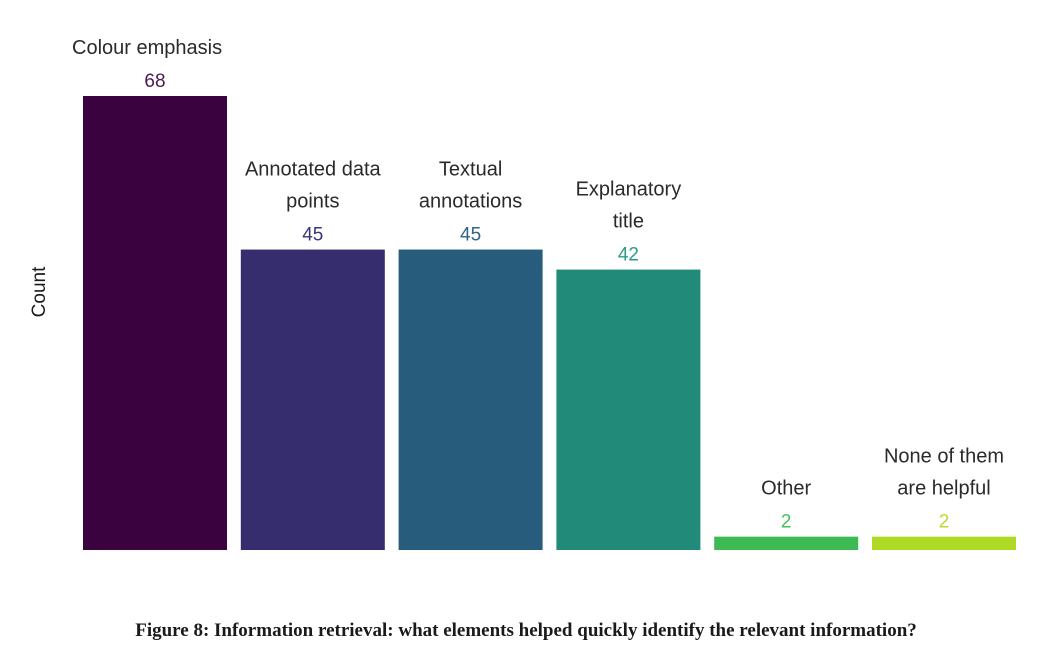 The image size is (1052, 660). I want to click on value-label: 42, so click(628, 255).